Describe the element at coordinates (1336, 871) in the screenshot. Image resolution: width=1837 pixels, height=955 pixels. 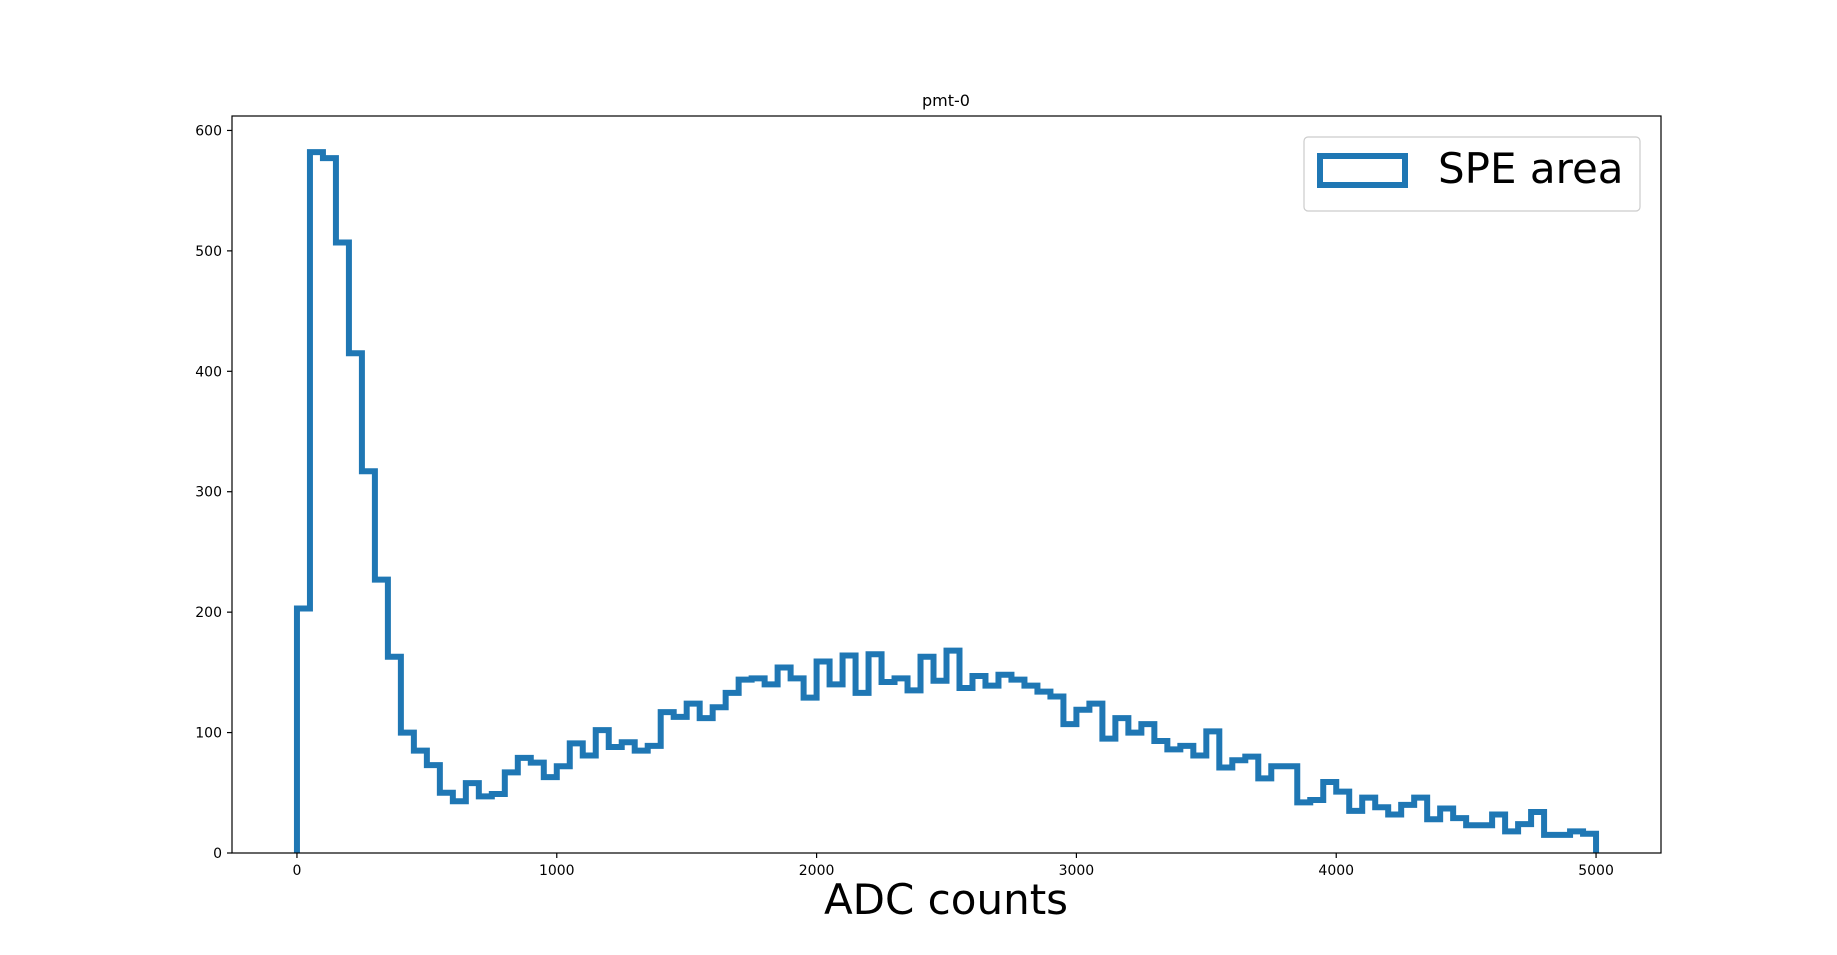
I see `x-tick-label: 4000` at that location.